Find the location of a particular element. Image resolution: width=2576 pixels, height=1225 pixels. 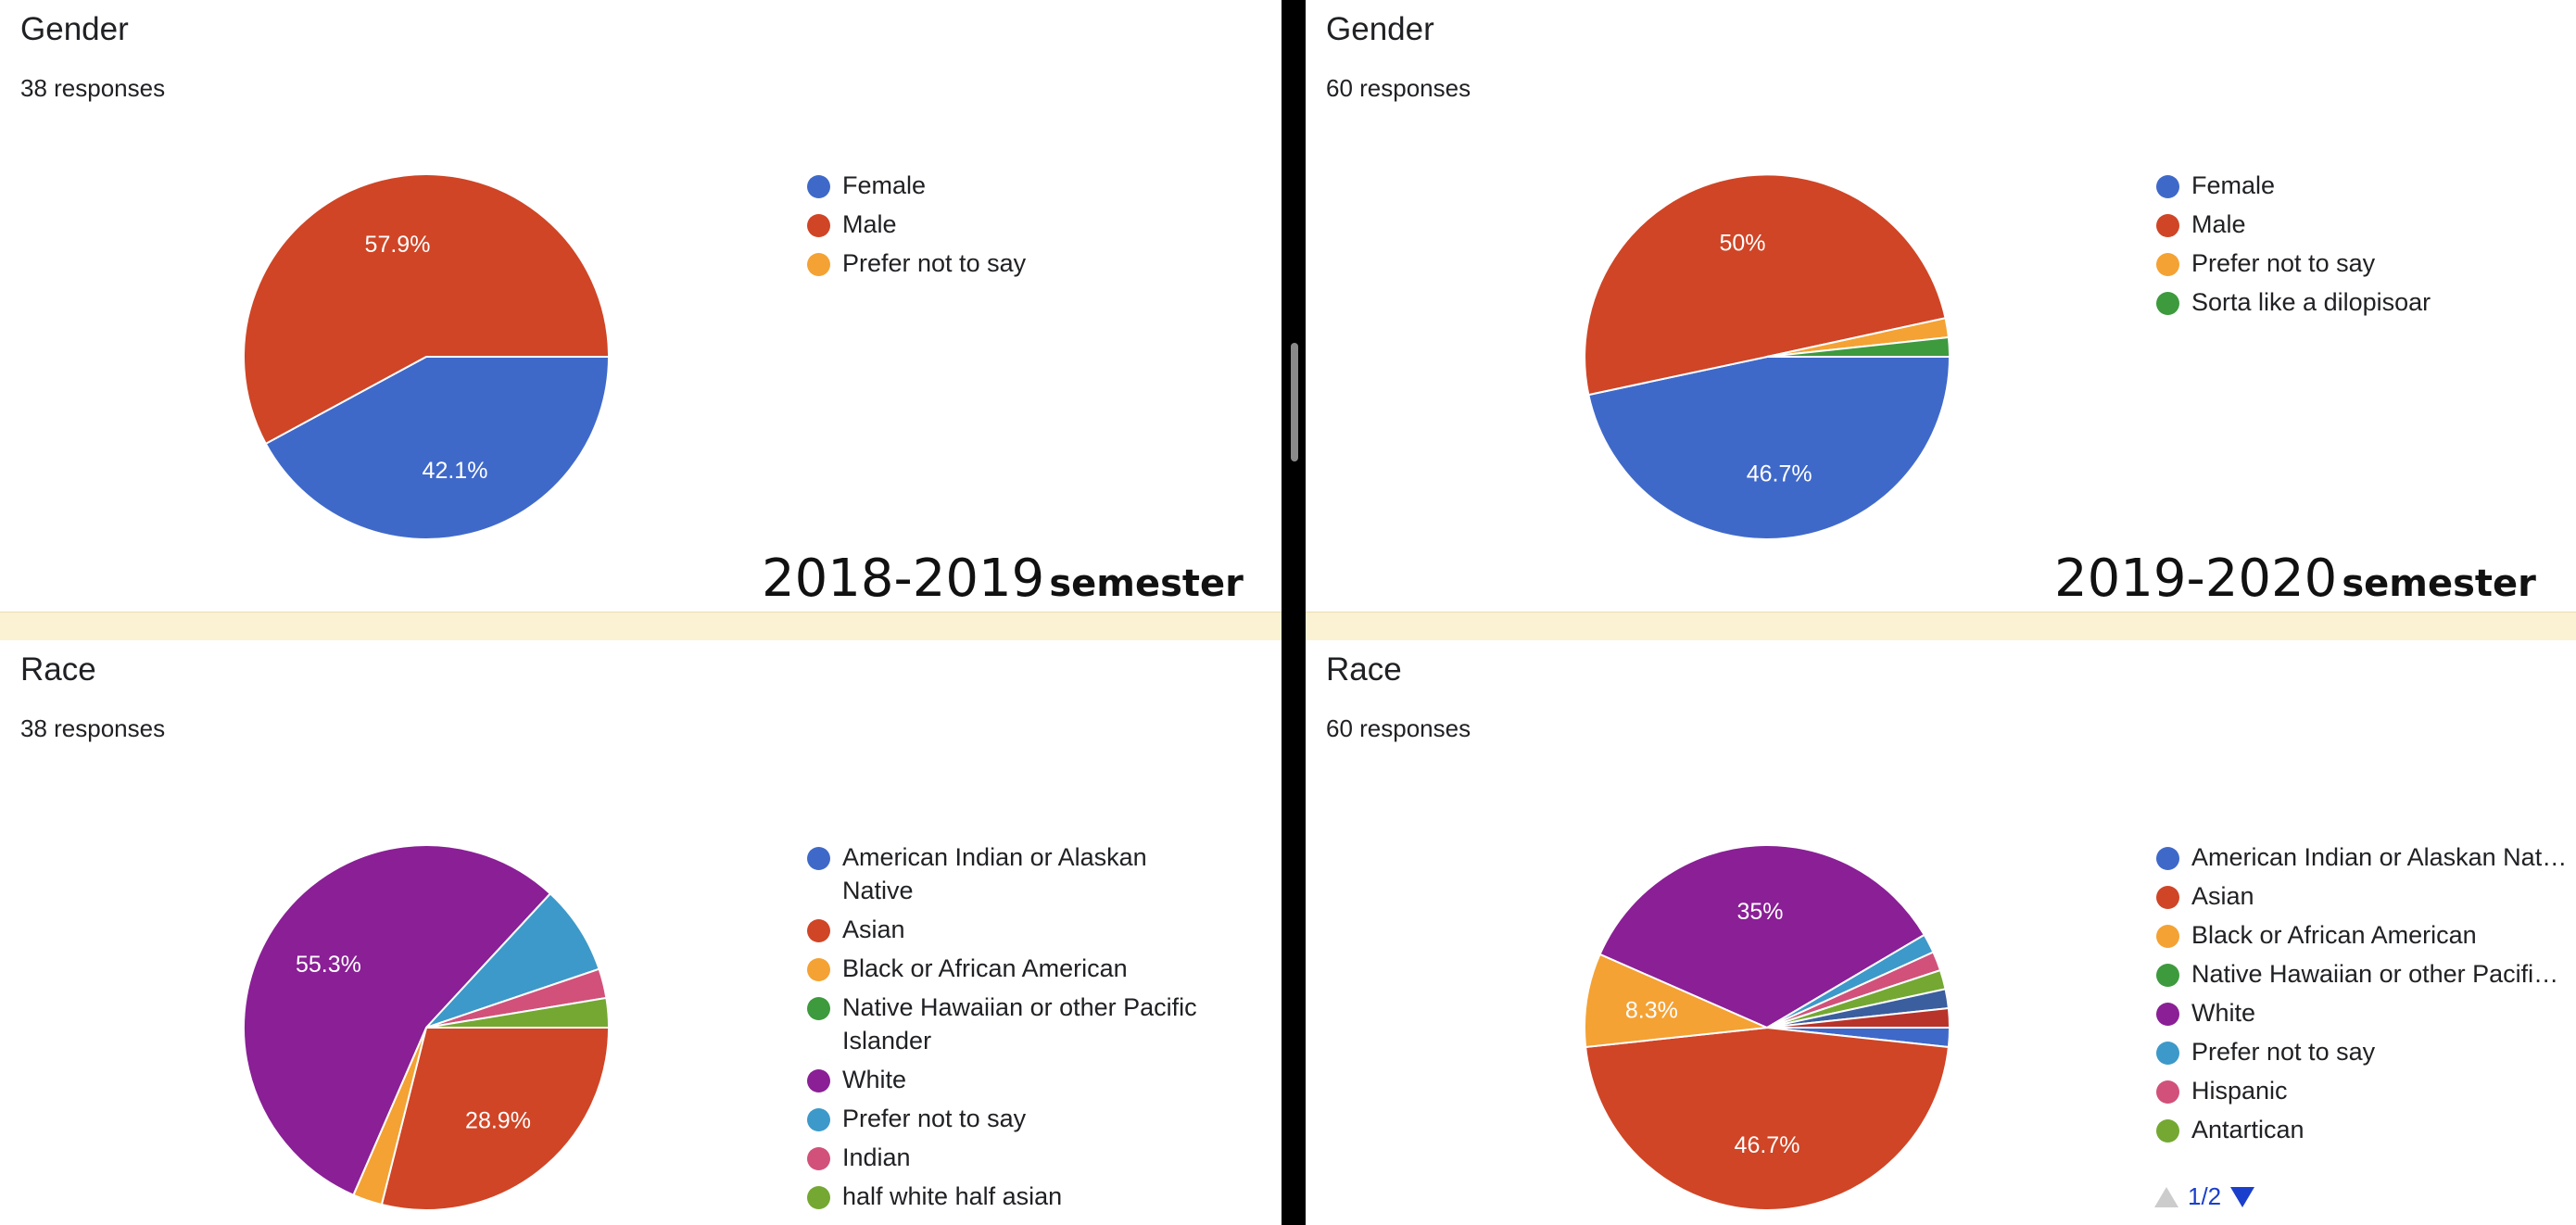

slice-label-female: 46.7% is located at coordinates (1779, 473).